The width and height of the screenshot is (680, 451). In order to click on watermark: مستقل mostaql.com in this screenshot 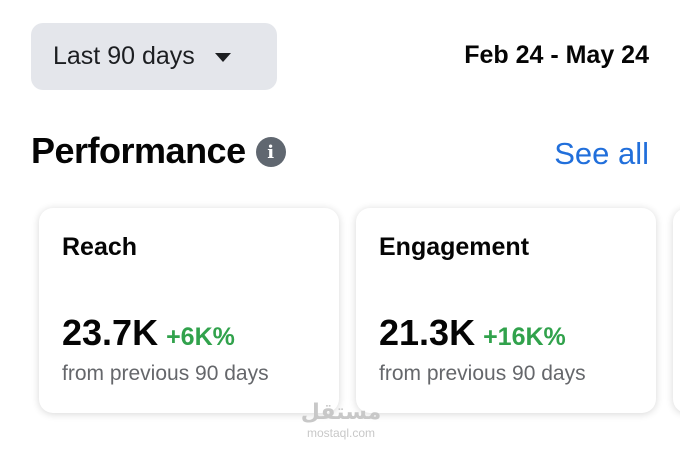, I will do `click(341, 420)`.